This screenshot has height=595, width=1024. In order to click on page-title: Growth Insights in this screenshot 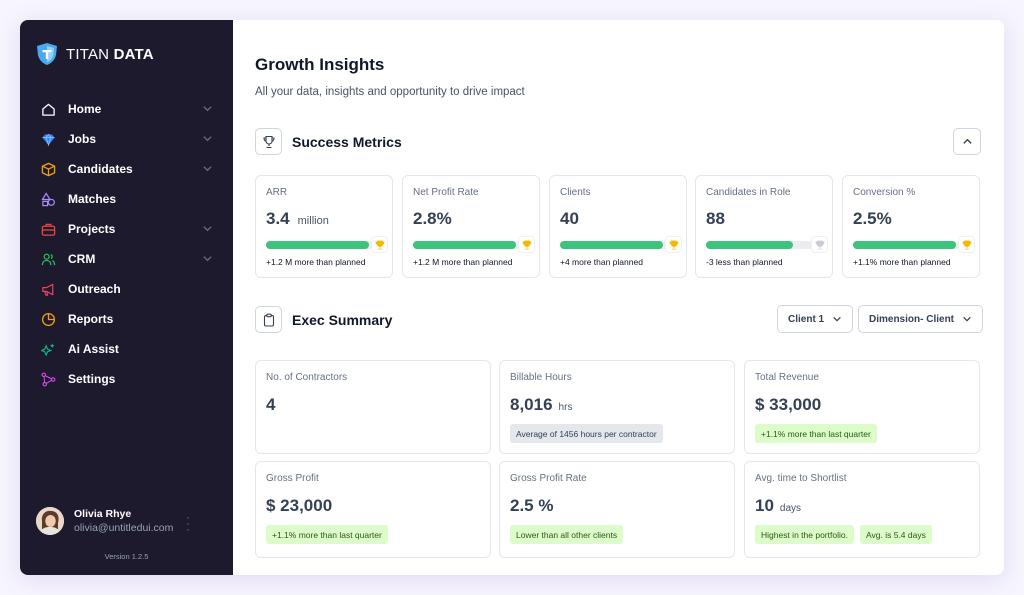, I will do `click(320, 64)`.